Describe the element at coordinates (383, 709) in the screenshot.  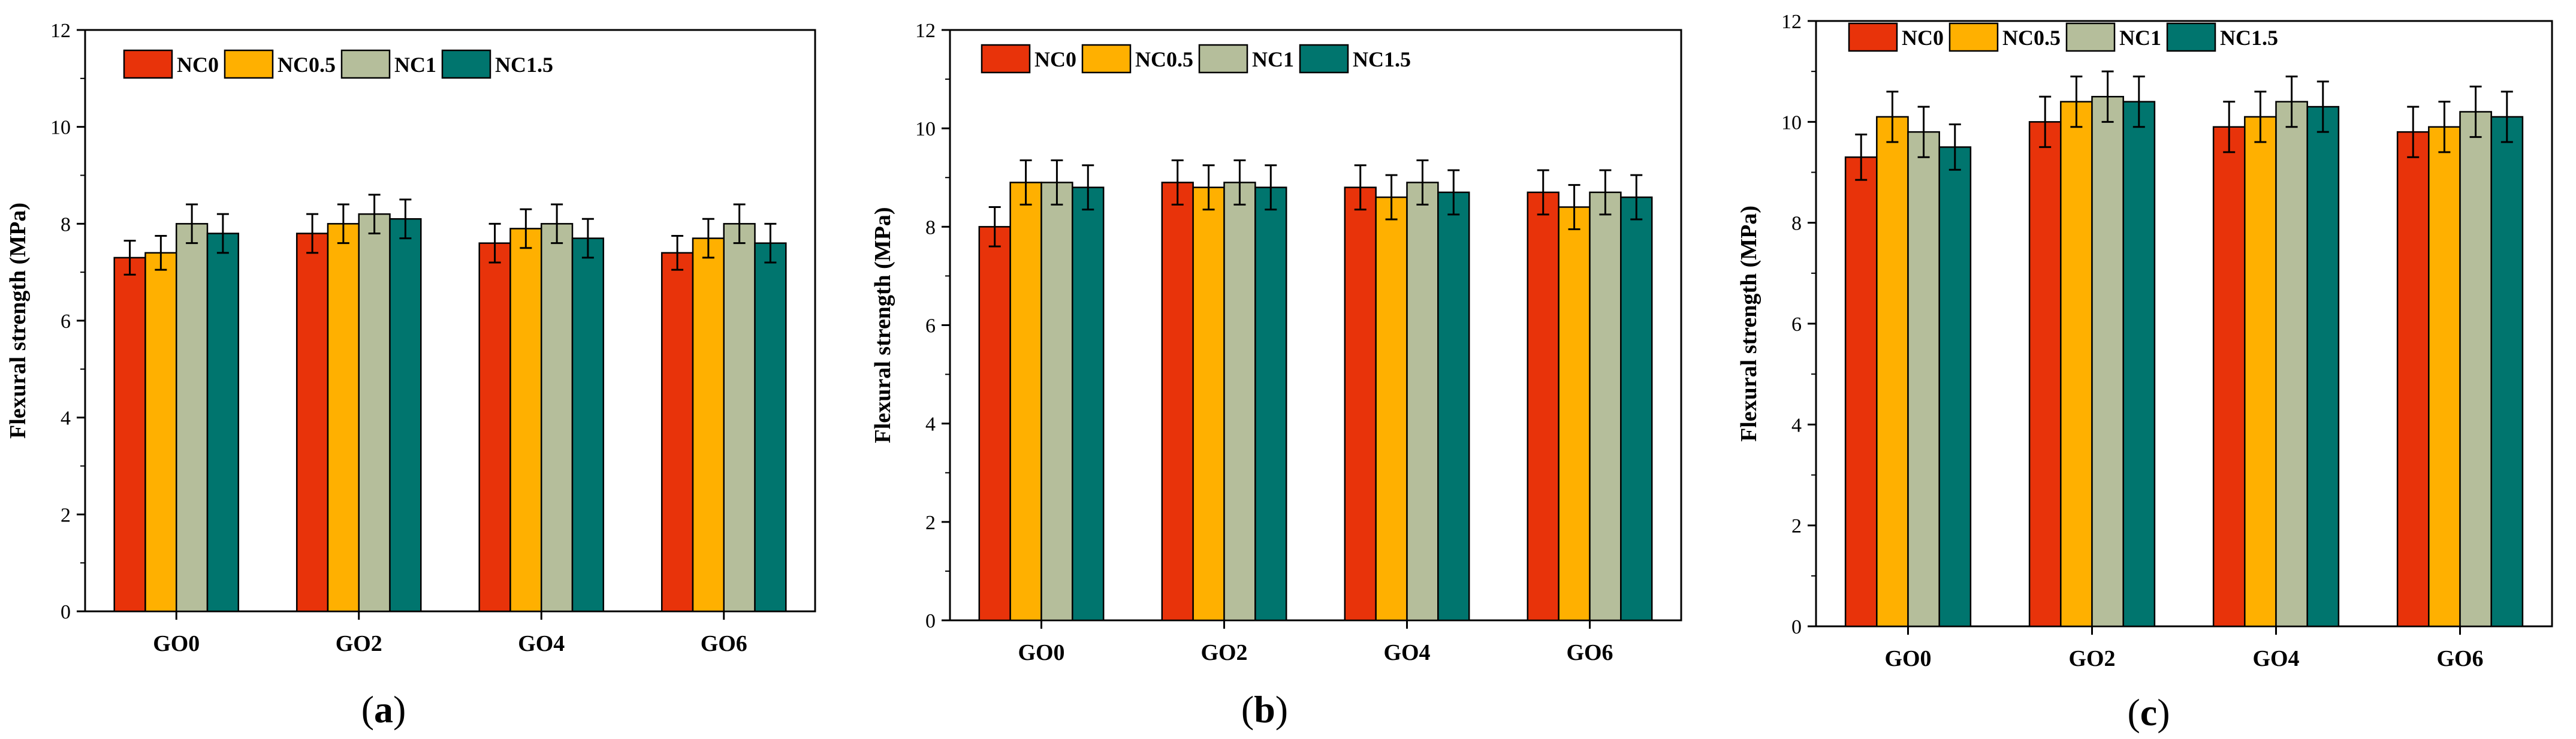
I see `panel-label: (a)` at that location.